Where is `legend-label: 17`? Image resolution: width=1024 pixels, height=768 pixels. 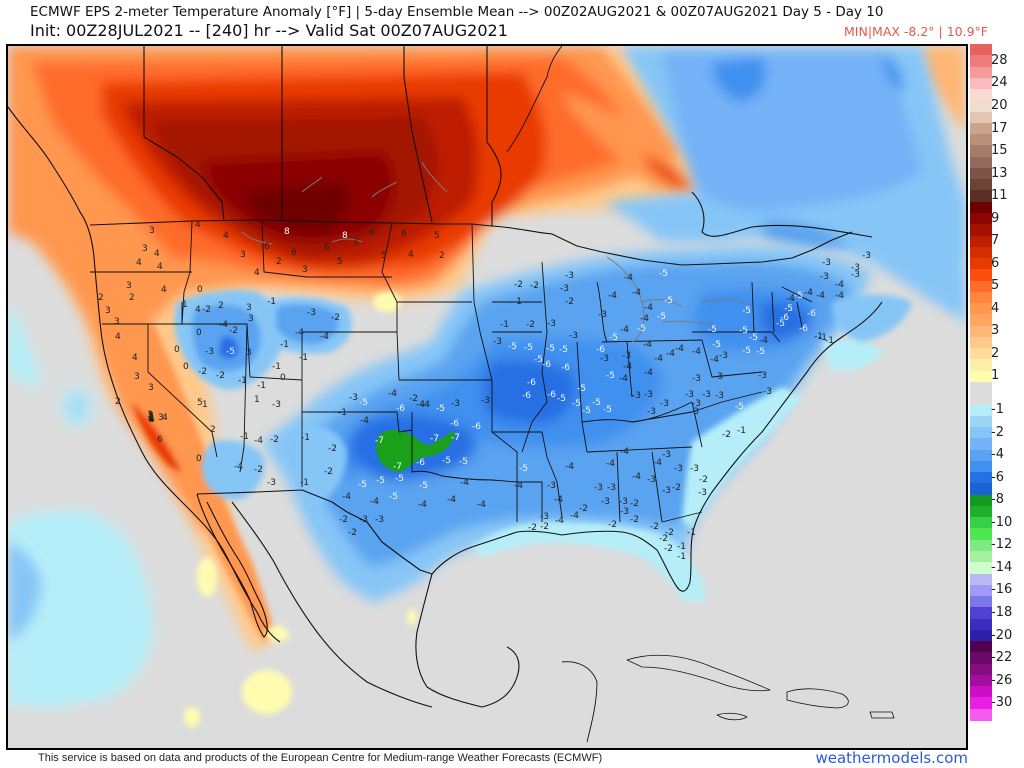 legend-label: 17 is located at coordinates (999, 128).